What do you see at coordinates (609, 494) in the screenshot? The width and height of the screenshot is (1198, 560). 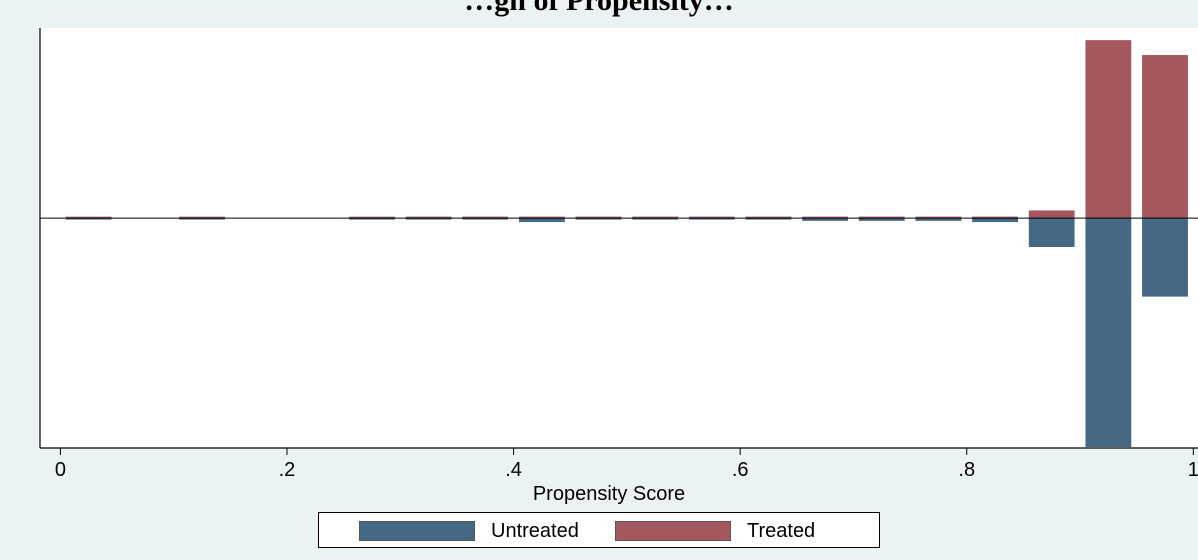 I see `x-axis-label: Propensity Score` at bounding box center [609, 494].